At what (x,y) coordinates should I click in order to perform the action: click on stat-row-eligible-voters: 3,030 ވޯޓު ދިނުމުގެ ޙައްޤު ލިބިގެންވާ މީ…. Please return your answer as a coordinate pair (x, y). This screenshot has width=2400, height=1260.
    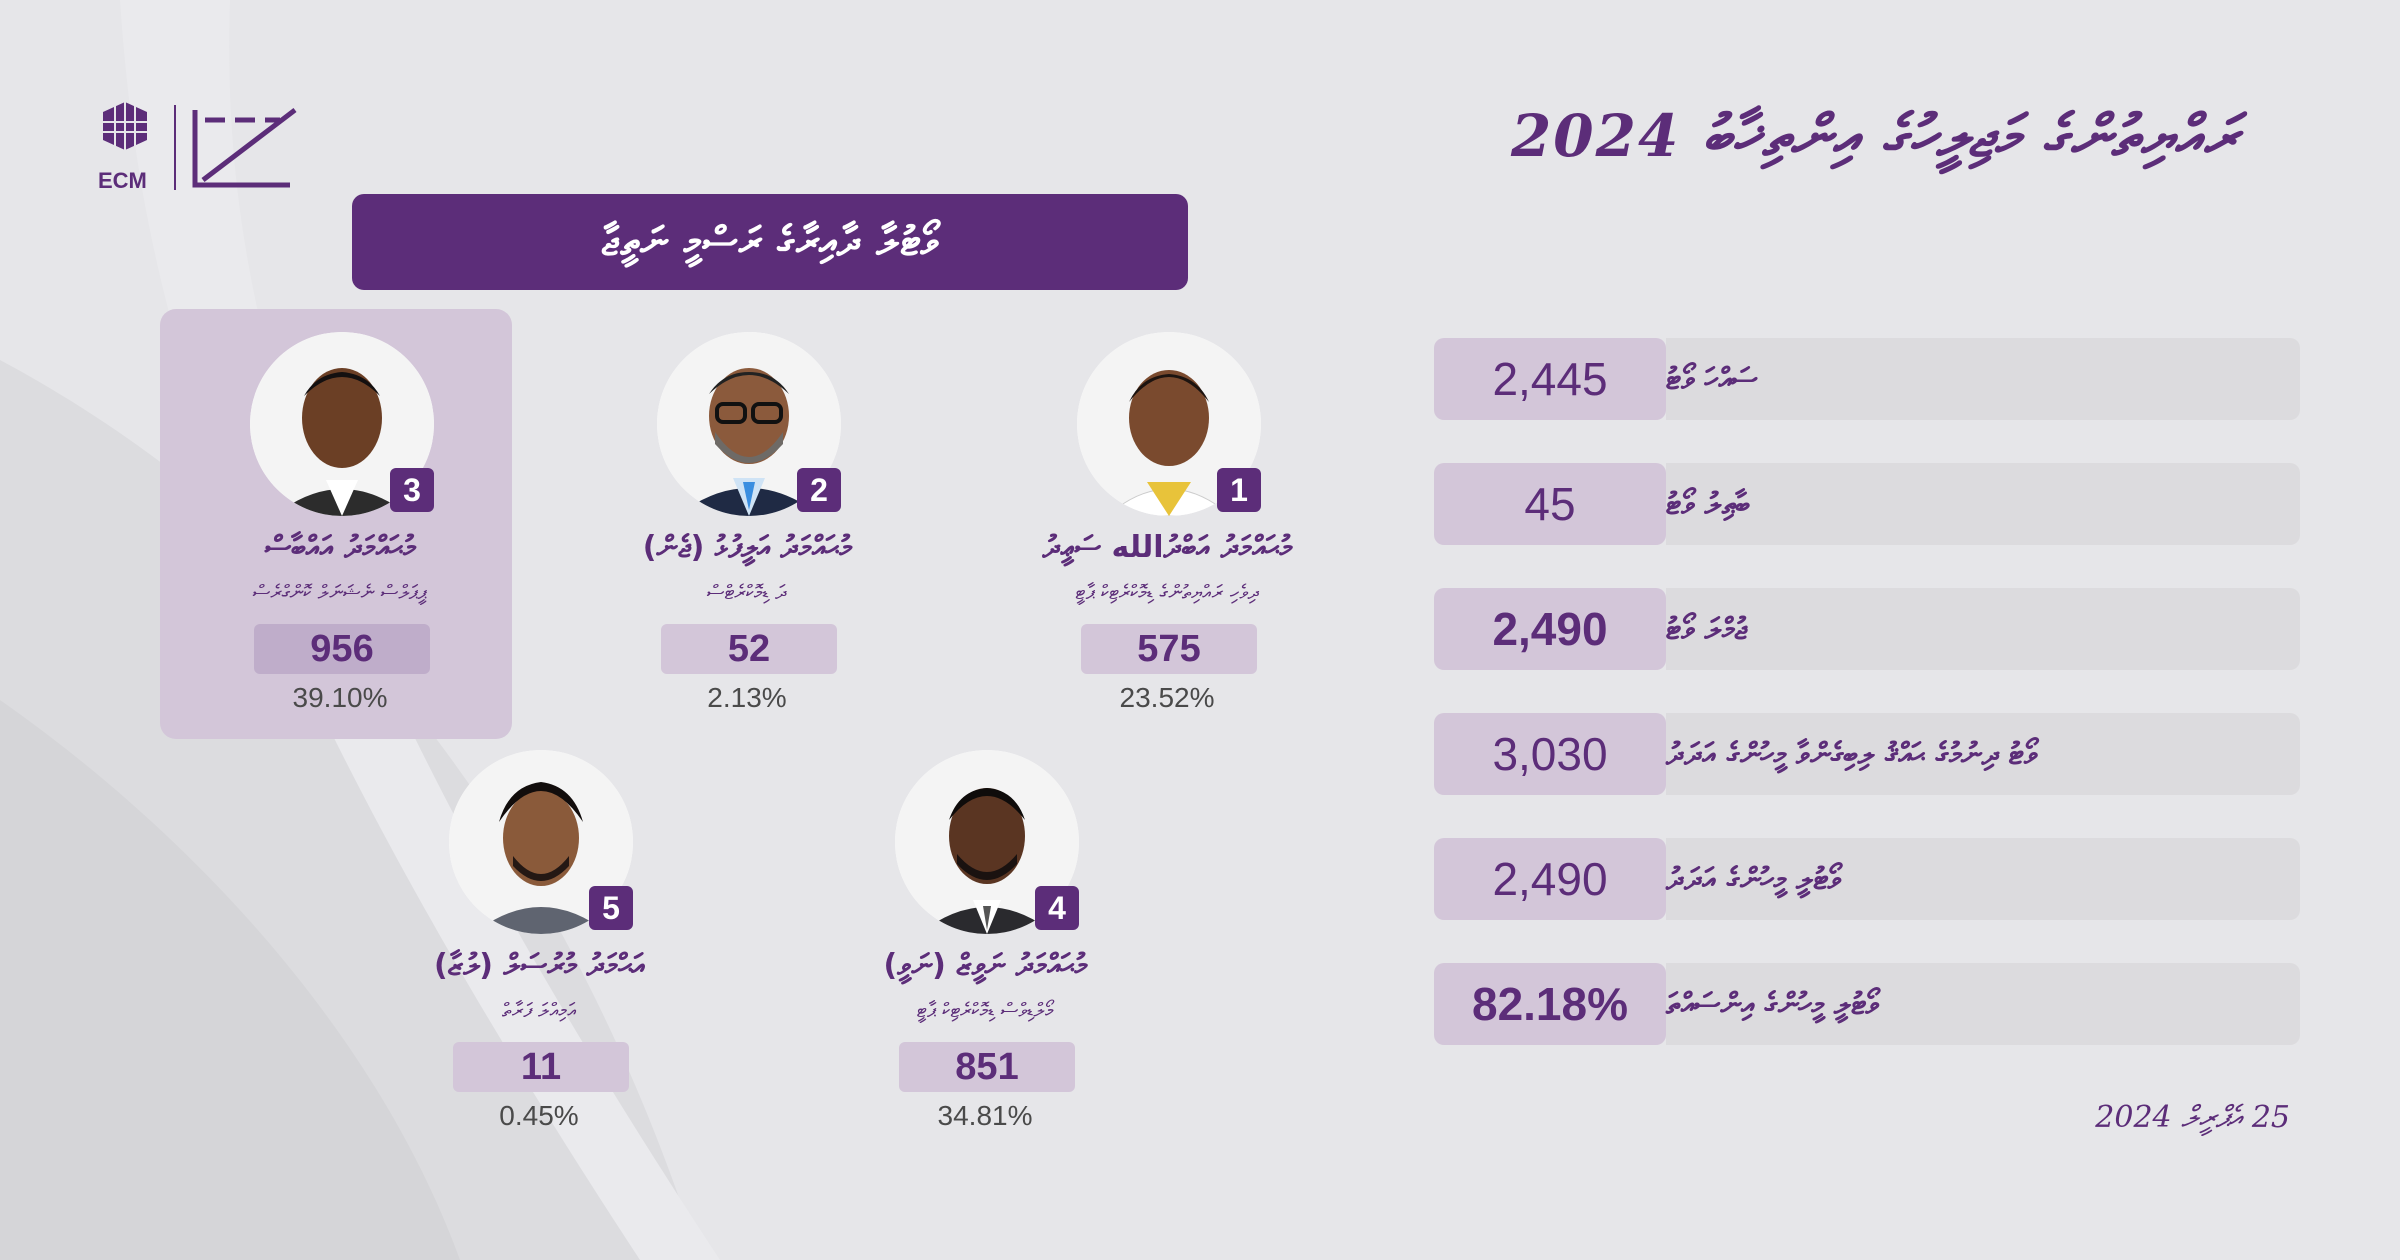
    Looking at the image, I should click on (1867, 754).